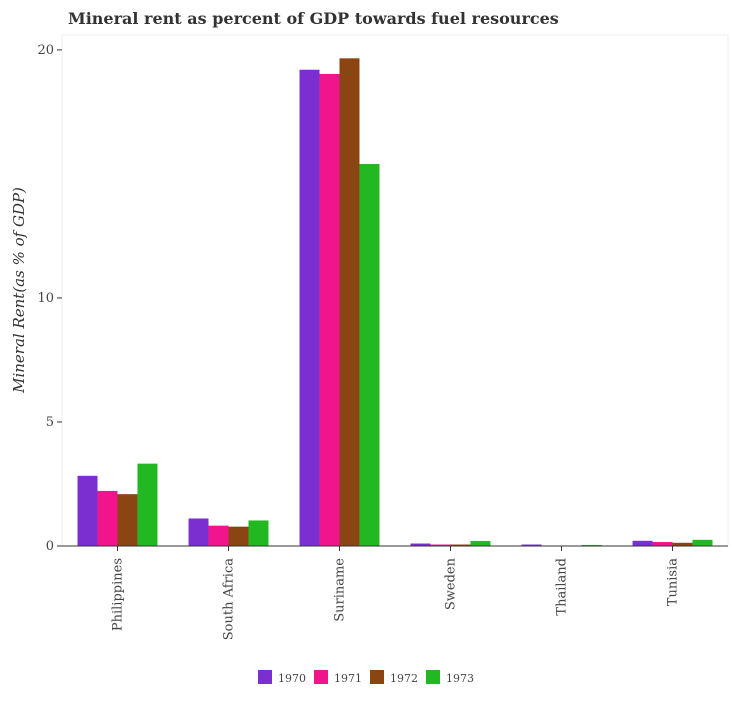 The image size is (732, 704). Describe the element at coordinates (330, 310) in the screenshot. I see `bar-1971-suriname` at that location.